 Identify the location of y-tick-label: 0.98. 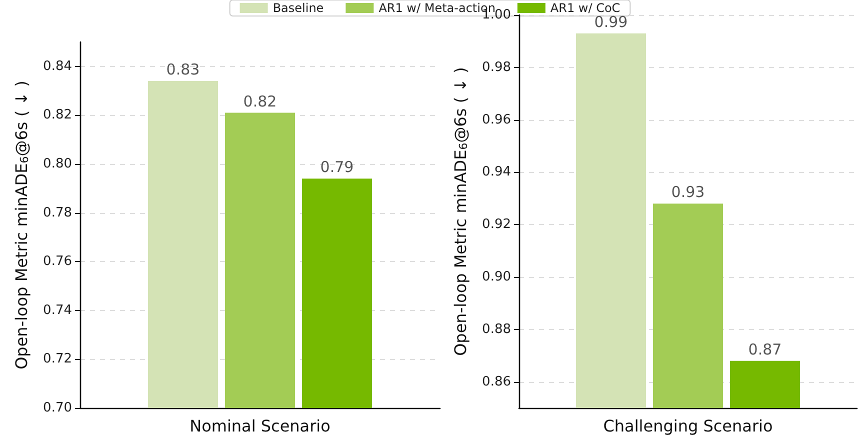
(496, 67).